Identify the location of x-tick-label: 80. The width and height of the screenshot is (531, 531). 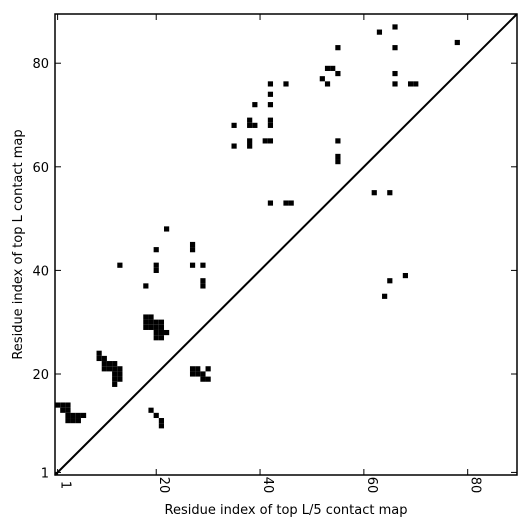
(475, 485).